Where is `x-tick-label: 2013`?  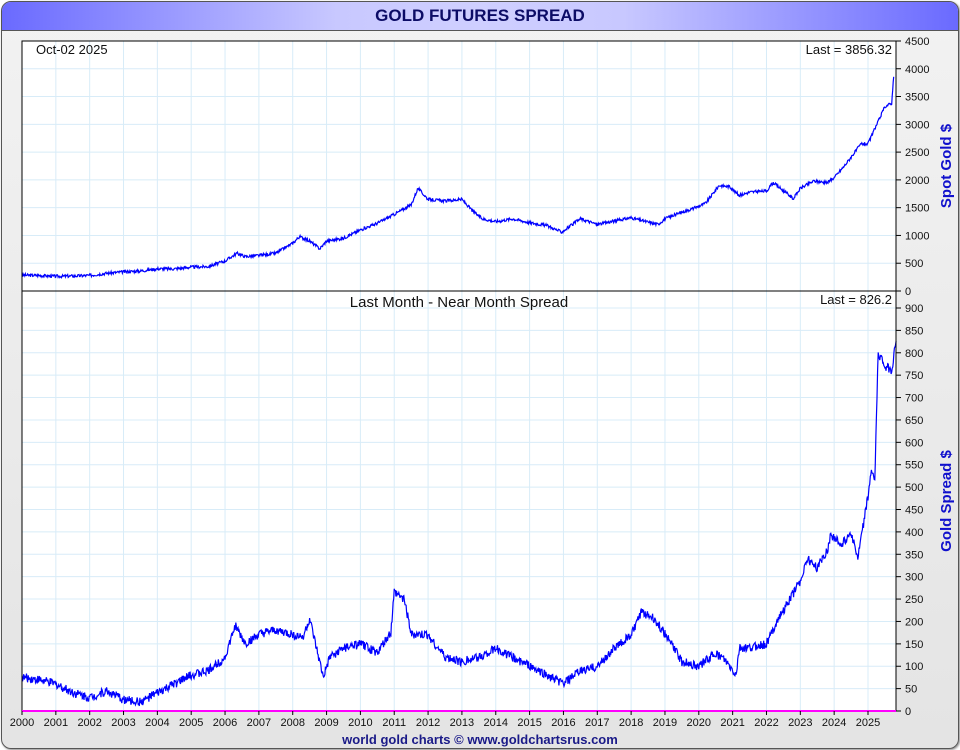 x-tick-label: 2013 is located at coordinates (462, 723).